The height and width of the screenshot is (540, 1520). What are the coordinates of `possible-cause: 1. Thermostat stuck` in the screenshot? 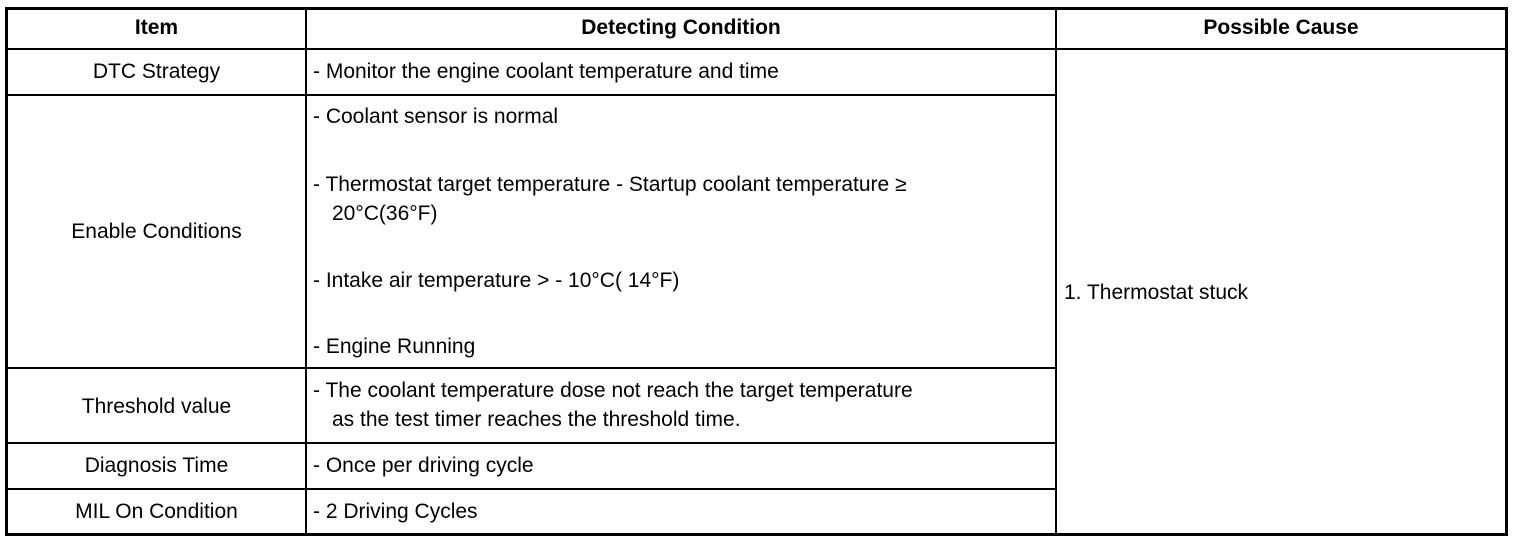 It's located at (1156, 292).